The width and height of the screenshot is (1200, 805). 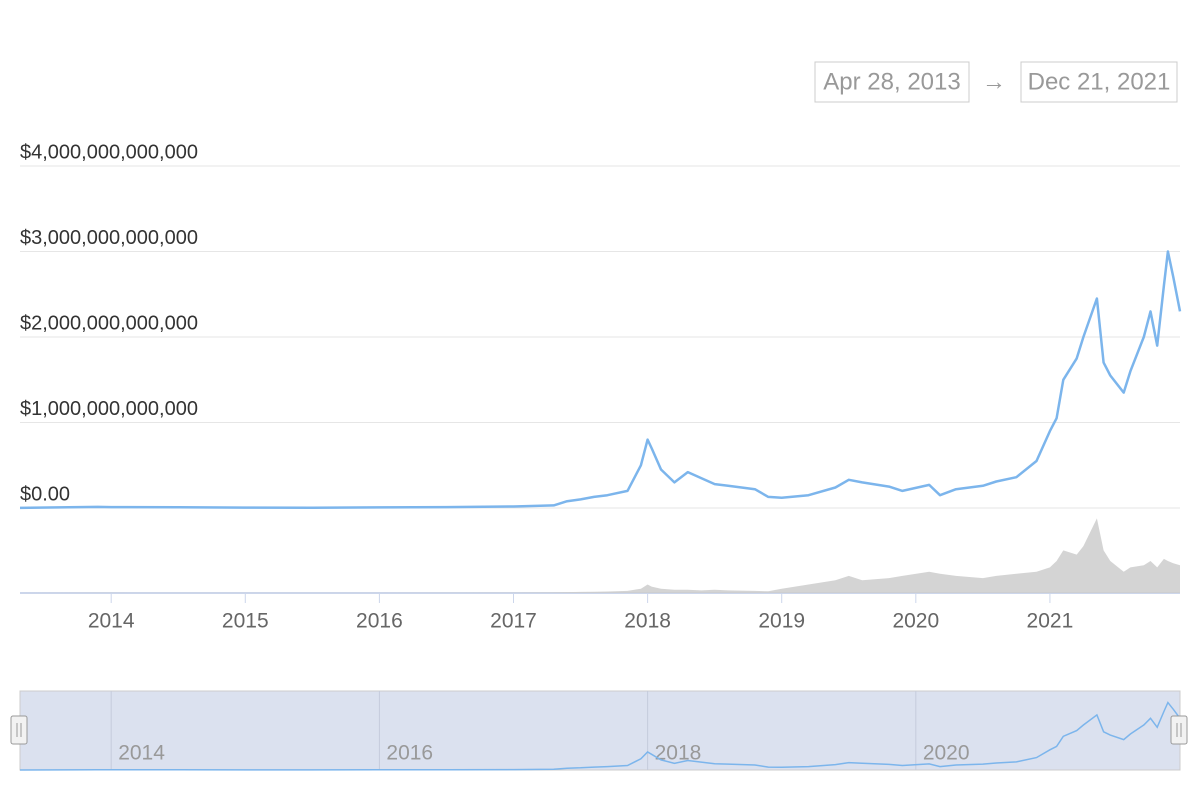 What do you see at coordinates (45, 494) in the screenshot?
I see `y-tick-label: $0.00` at bounding box center [45, 494].